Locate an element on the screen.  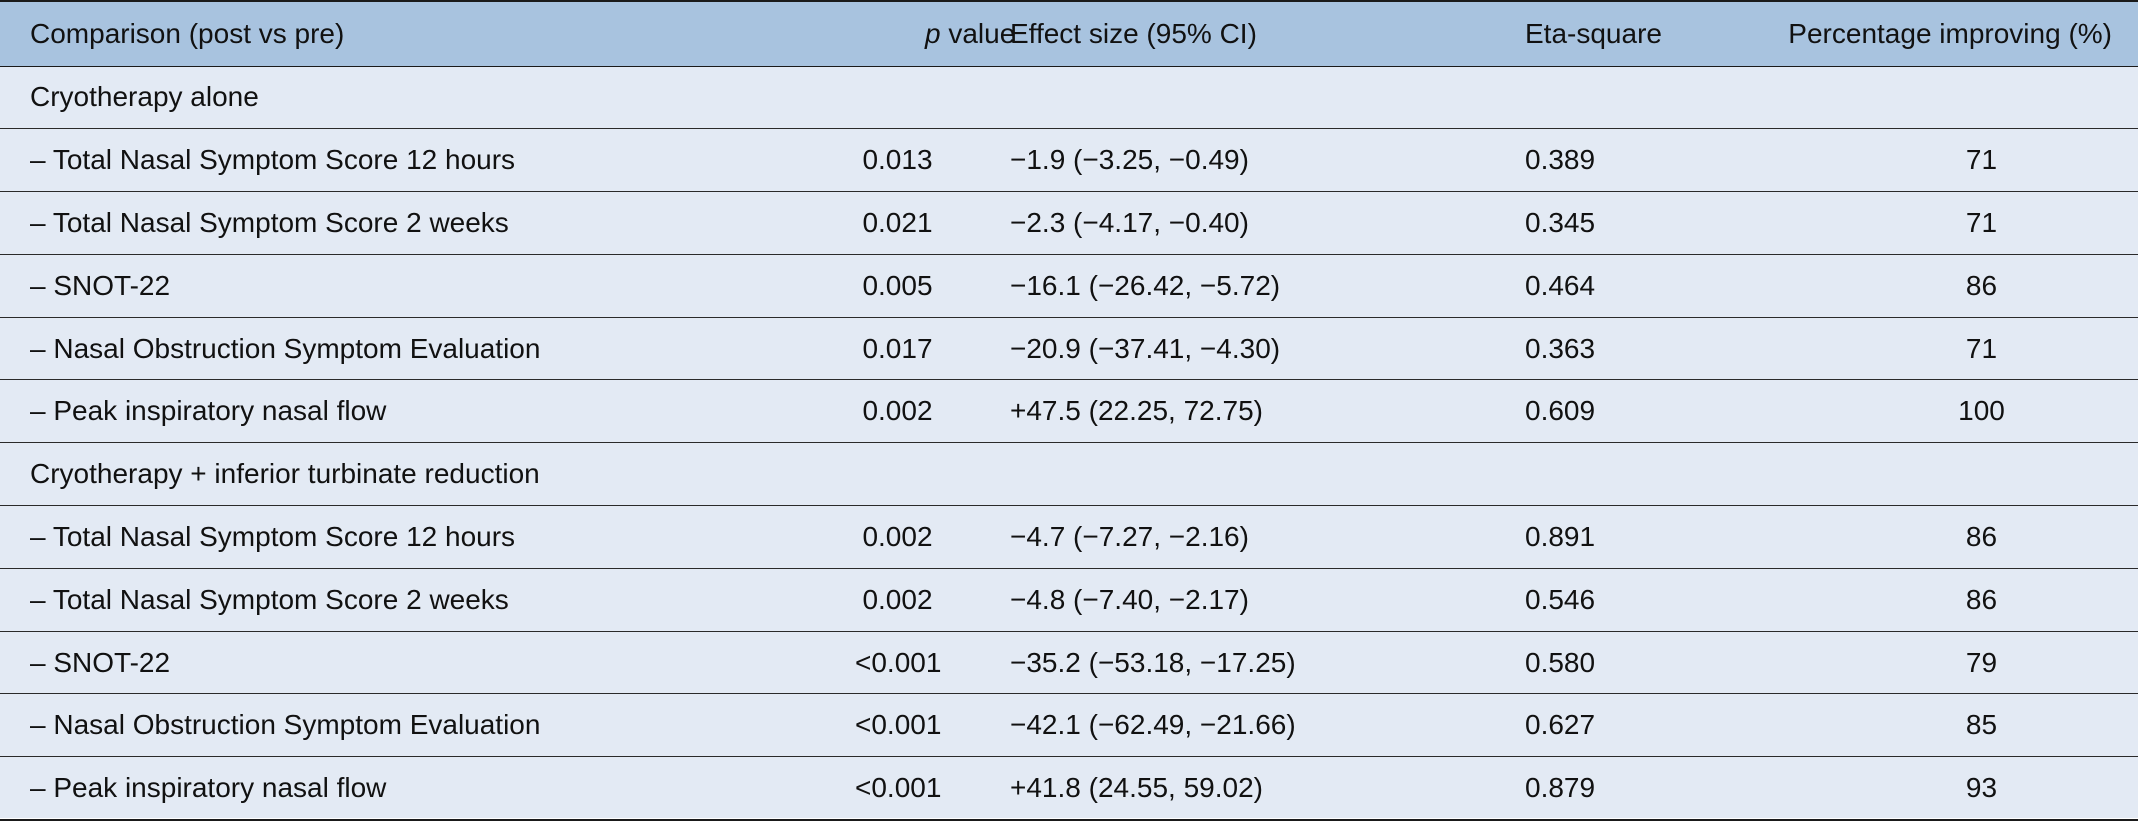
row-effect-size: −1.9 (−3.25, −0.49) is located at coordinates (1160, 160).